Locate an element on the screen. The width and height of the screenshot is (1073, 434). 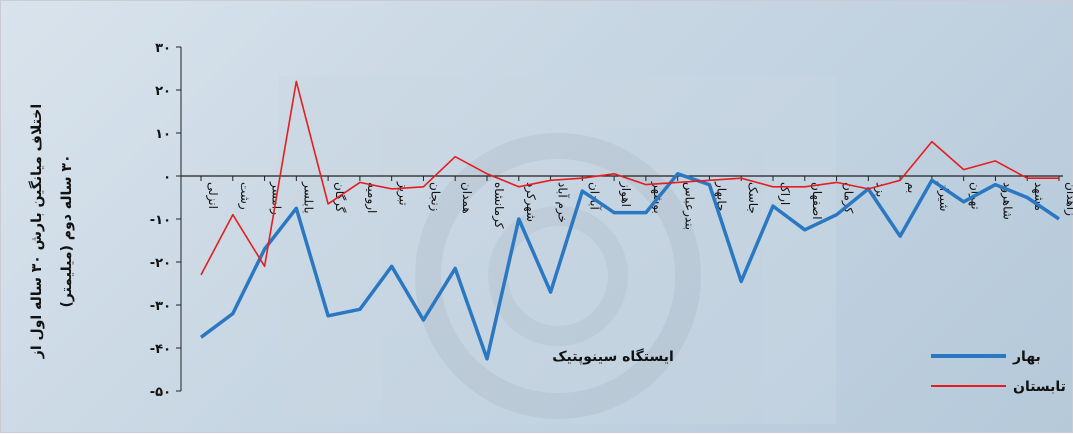
y-tick-label: ۲۰ is located at coordinates (163, 91).